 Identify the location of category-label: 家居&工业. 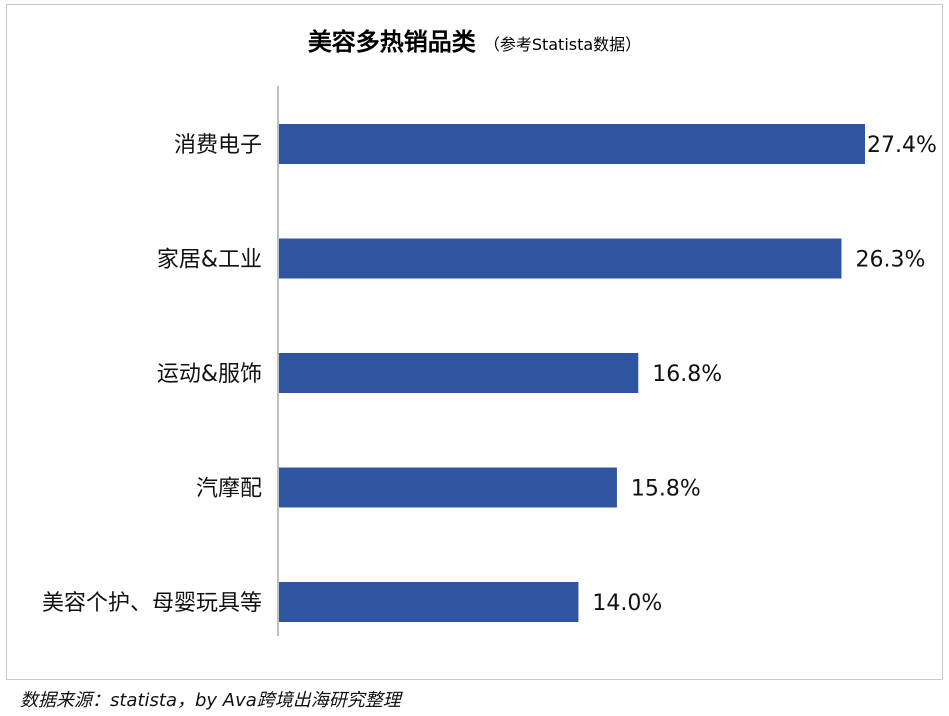
(209, 260).